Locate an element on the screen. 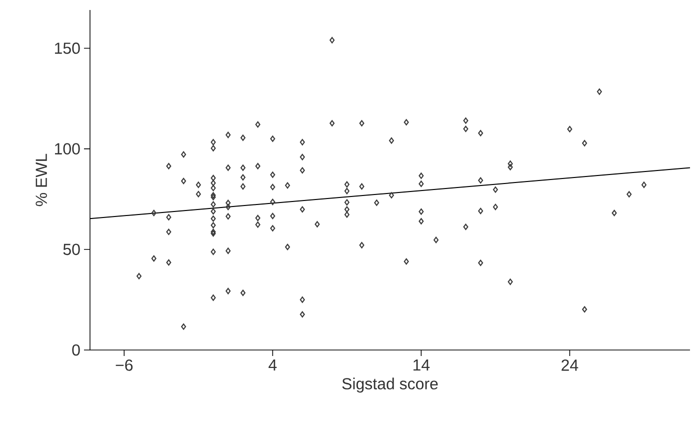 The image size is (696, 435). y-axis-title: % EWL is located at coordinates (41, 180).